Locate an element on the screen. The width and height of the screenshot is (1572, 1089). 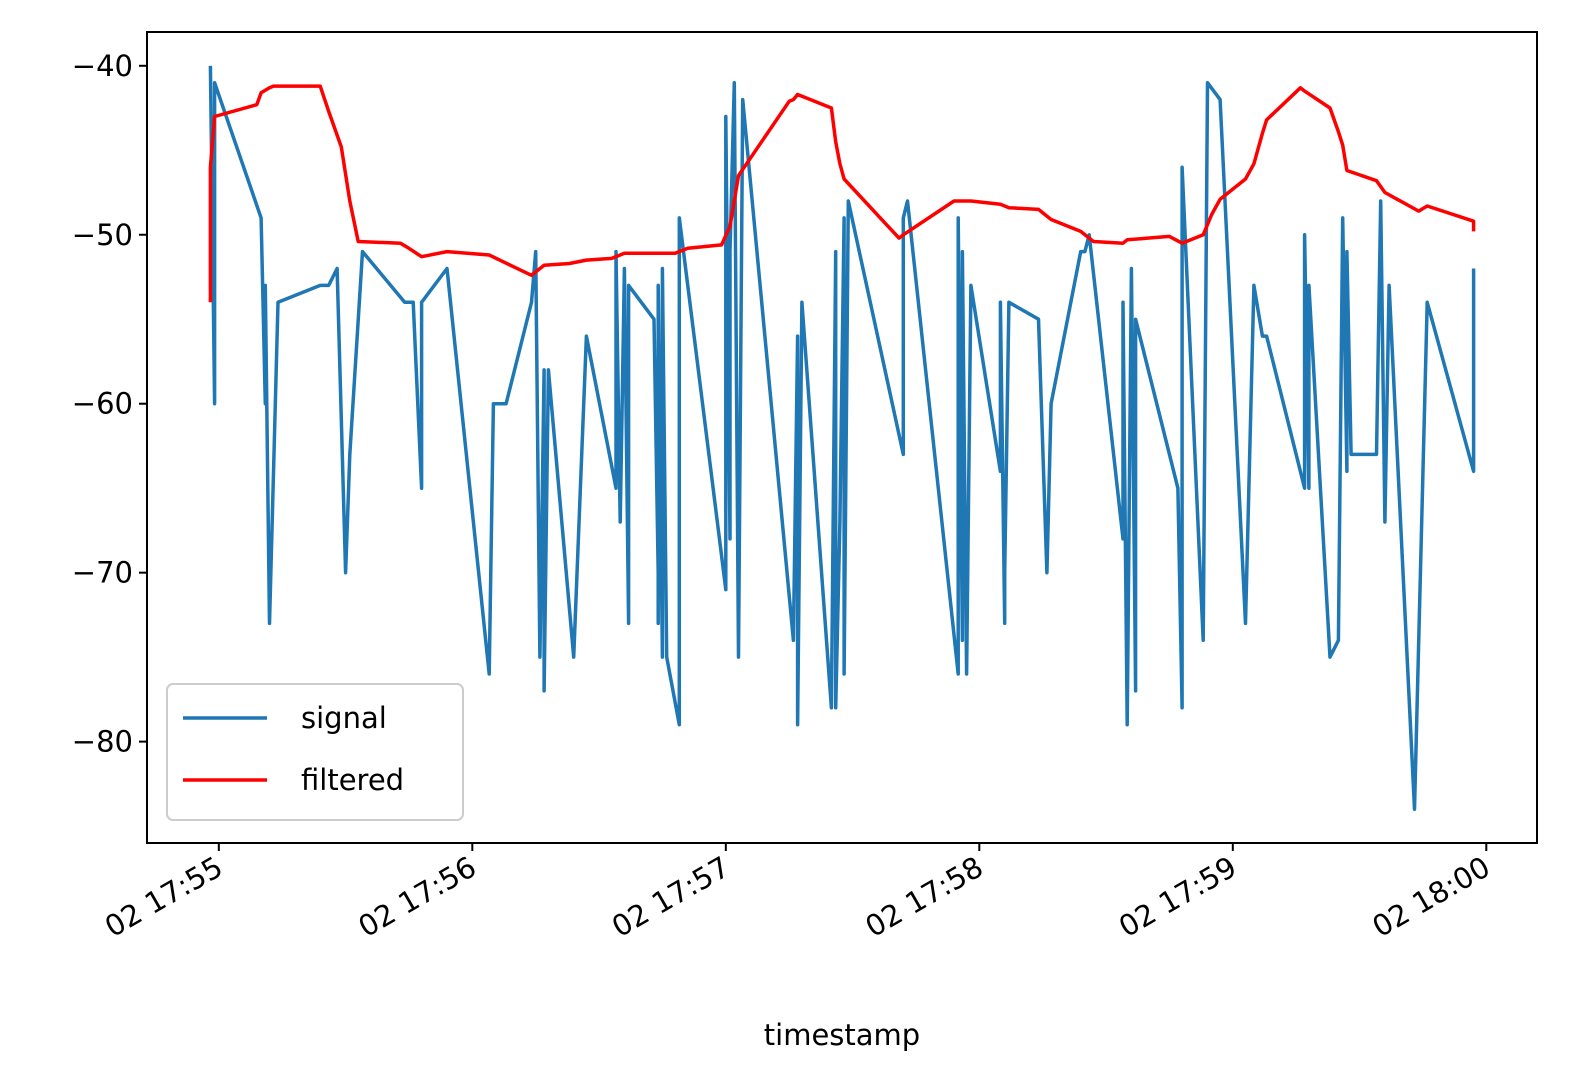
y-tick-label: −80 is located at coordinates (102, 742).